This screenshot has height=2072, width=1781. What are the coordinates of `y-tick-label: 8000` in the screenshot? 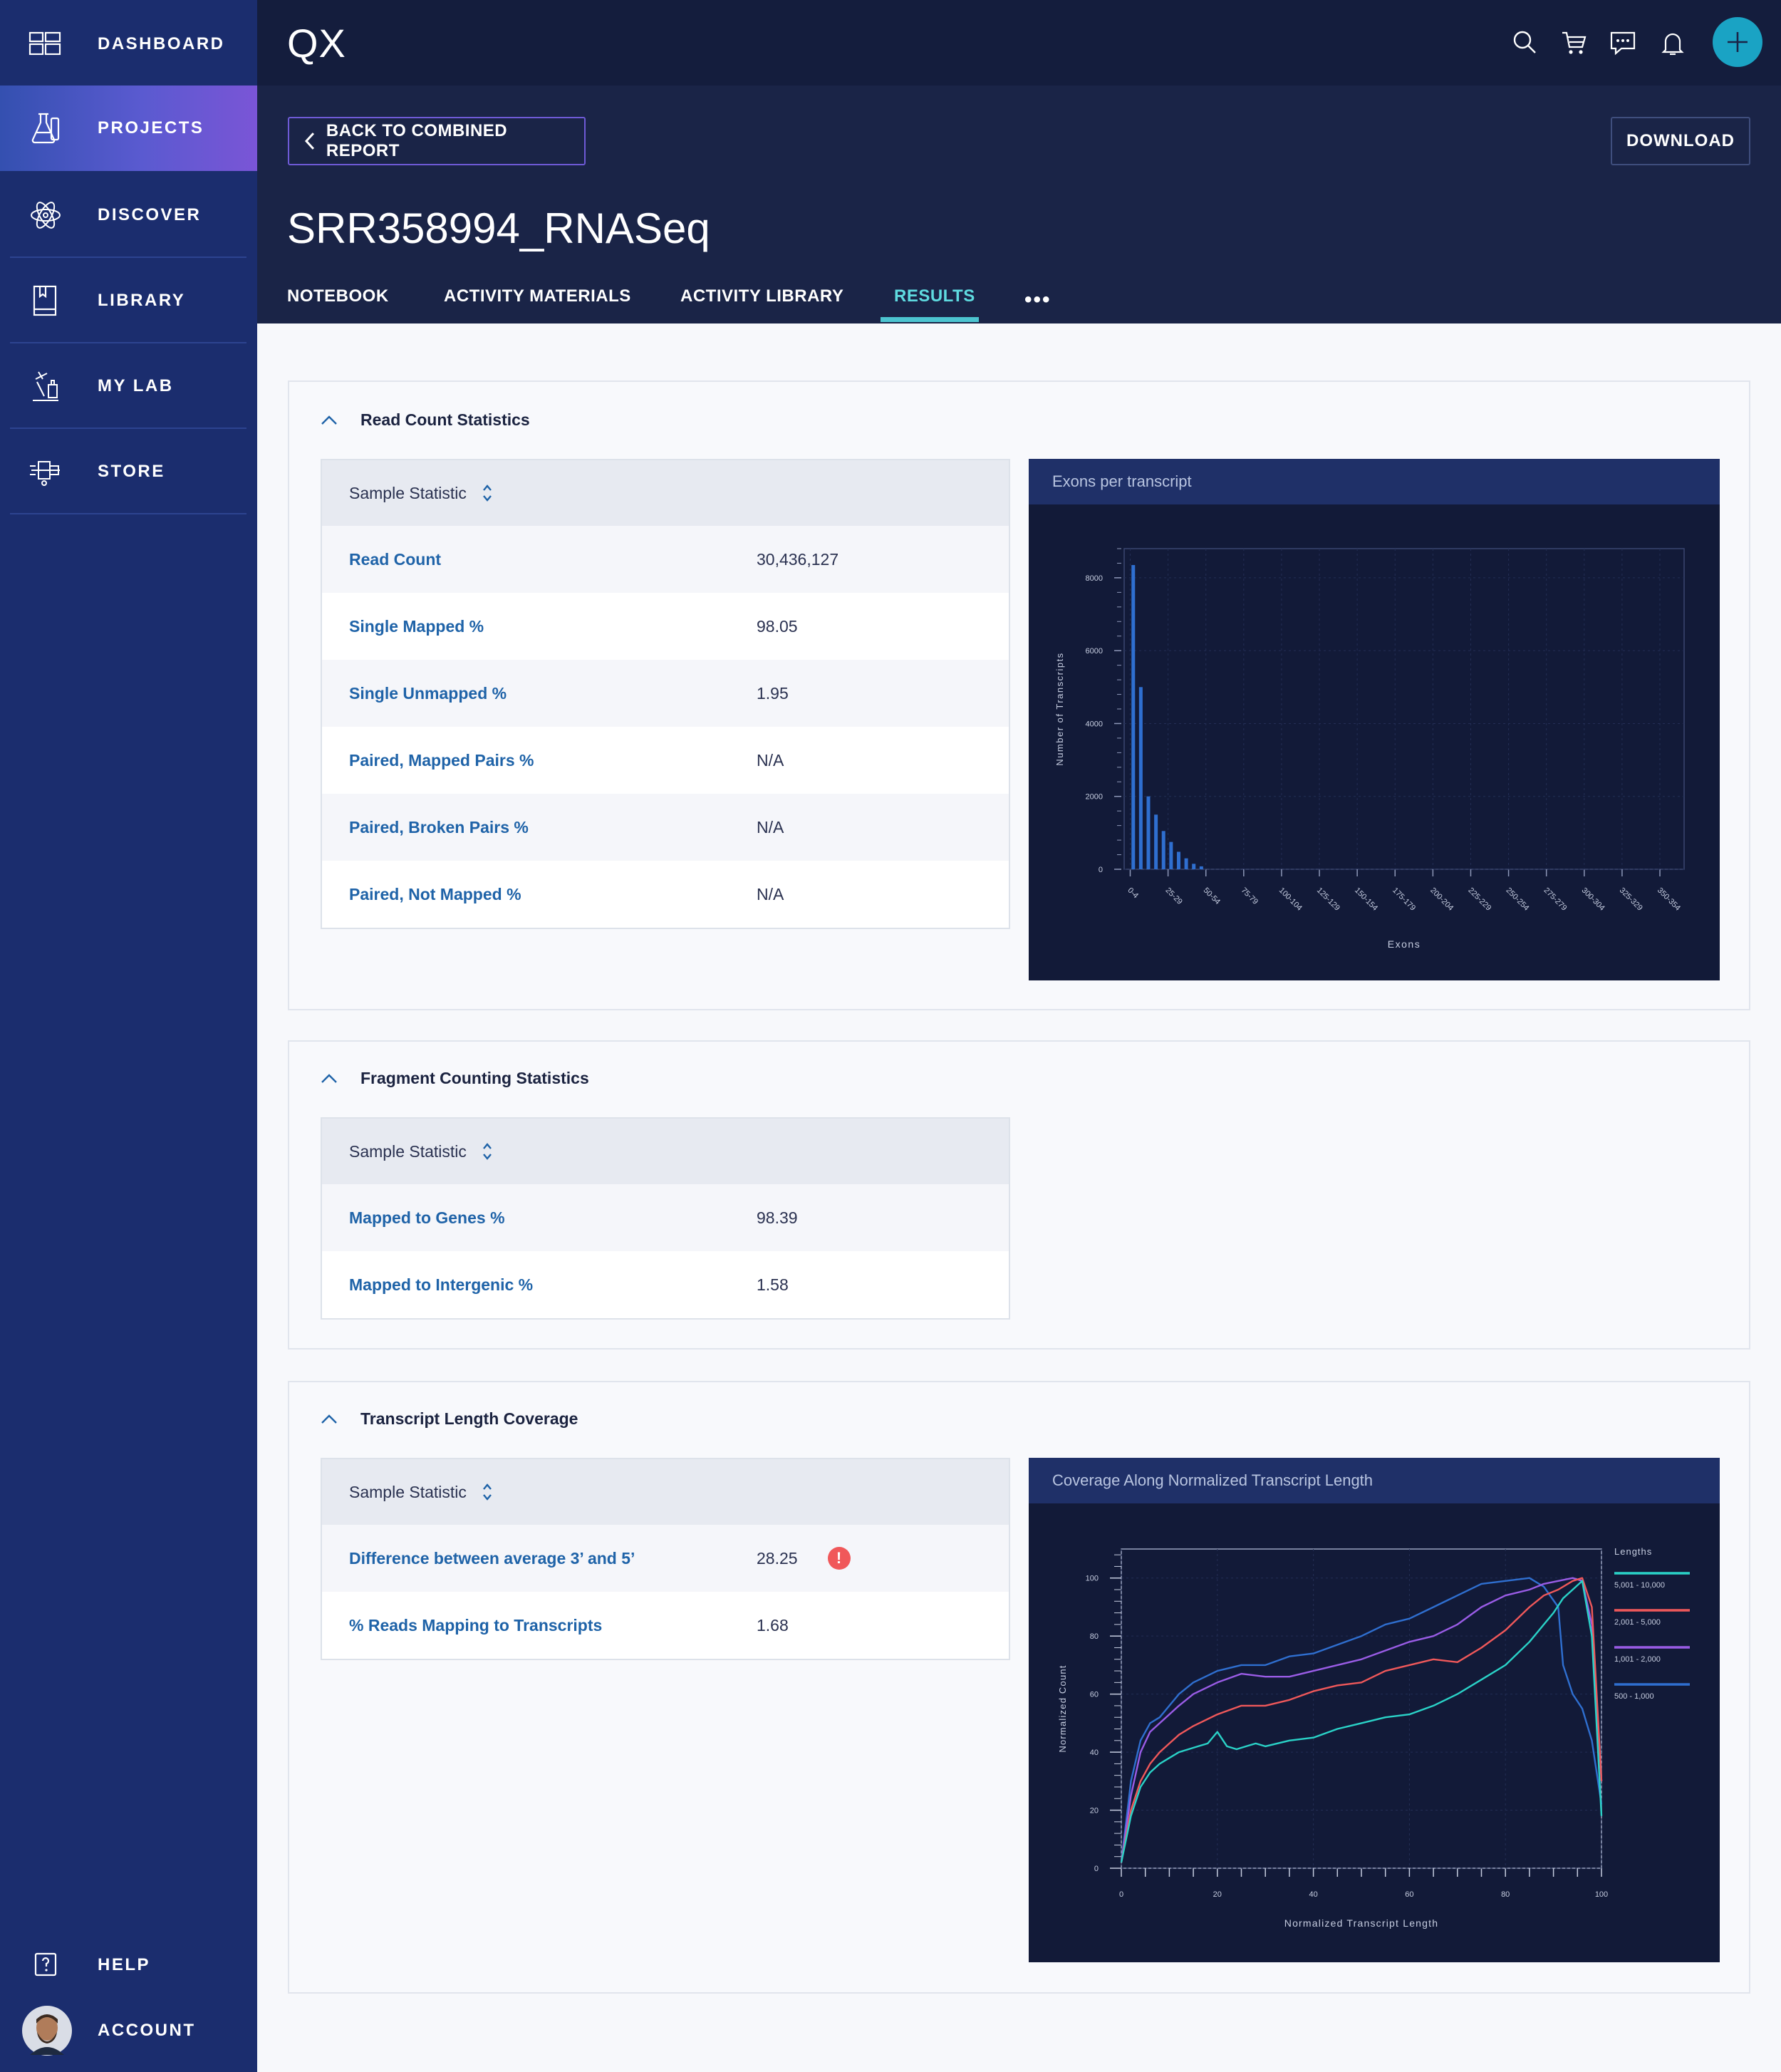 It's located at (1094, 578).